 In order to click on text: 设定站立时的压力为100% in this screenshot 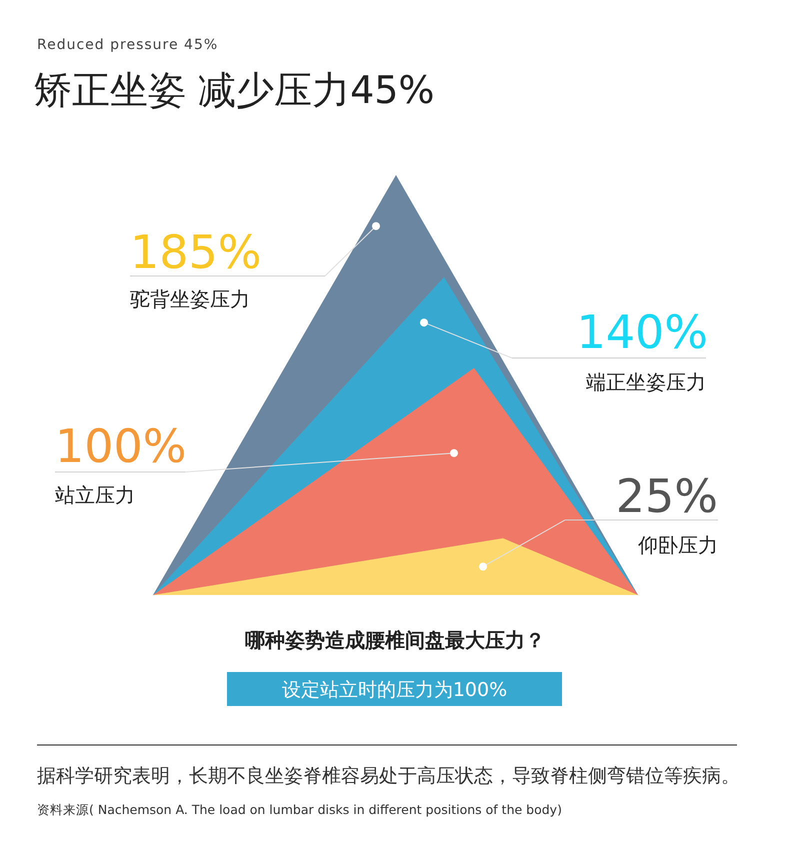, I will do `click(395, 690)`.